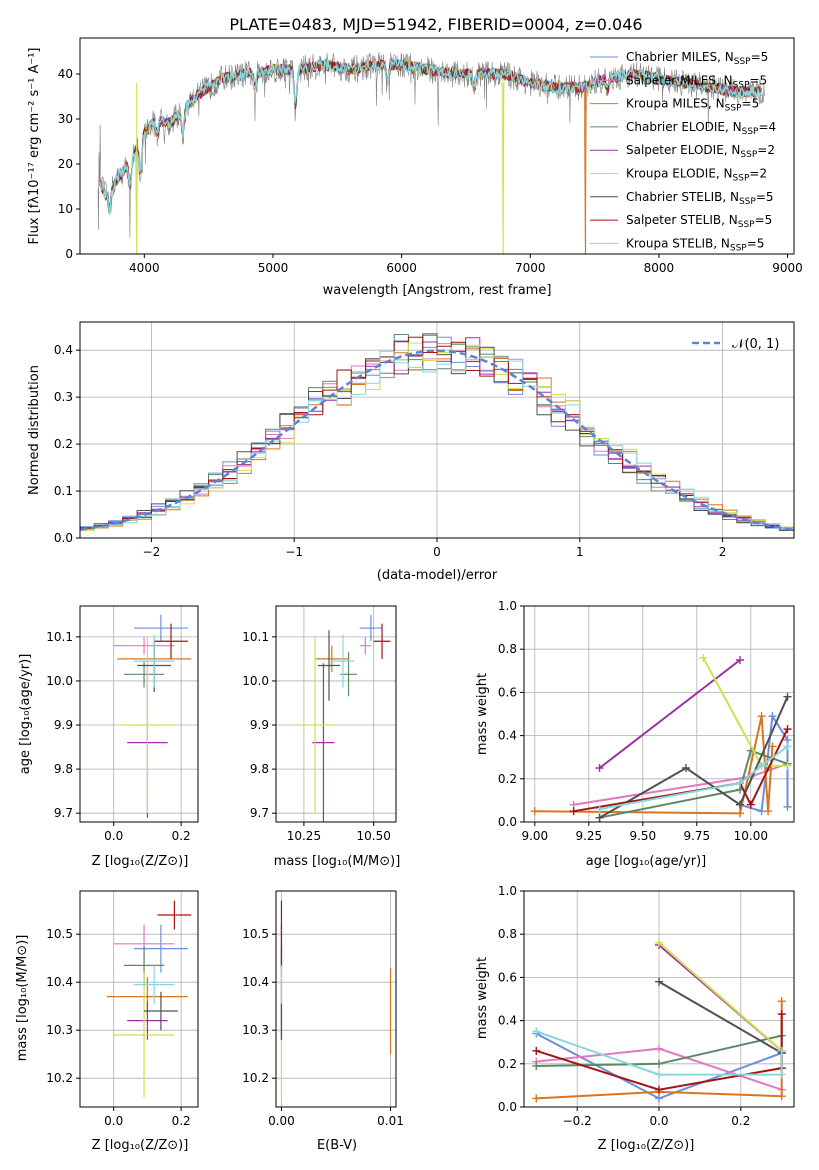  What do you see at coordinates (683, 150) in the screenshot?
I see `legend-name: Salpeter ELODIE, N` at bounding box center [683, 150].